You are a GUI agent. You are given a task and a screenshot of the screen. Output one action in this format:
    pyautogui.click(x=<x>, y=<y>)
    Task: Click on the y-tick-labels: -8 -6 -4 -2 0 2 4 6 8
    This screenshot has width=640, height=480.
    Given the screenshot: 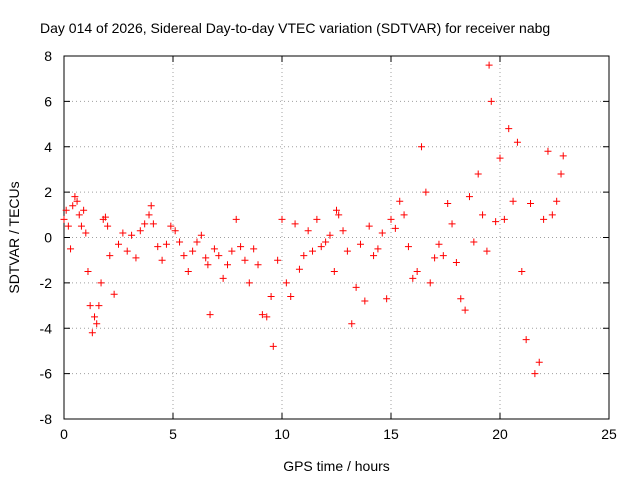 What is the action you would take?
    pyautogui.click(x=46, y=237)
    